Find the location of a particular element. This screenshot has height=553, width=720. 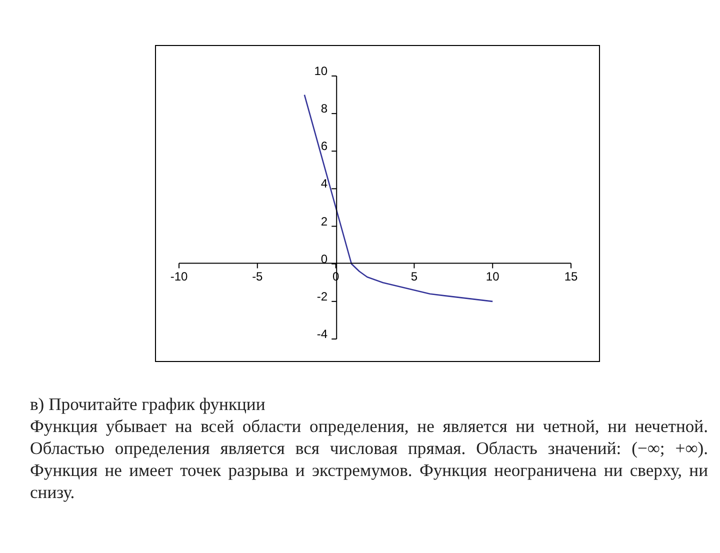

y-tick-label: 0 is located at coordinates (324, 259).